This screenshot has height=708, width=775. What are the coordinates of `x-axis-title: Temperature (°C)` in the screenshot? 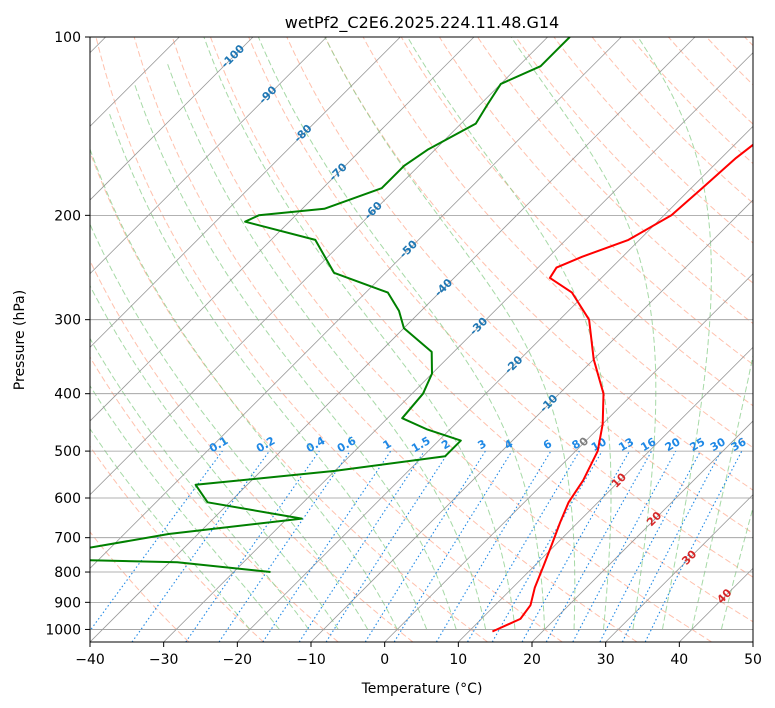 It's located at (422, 689).